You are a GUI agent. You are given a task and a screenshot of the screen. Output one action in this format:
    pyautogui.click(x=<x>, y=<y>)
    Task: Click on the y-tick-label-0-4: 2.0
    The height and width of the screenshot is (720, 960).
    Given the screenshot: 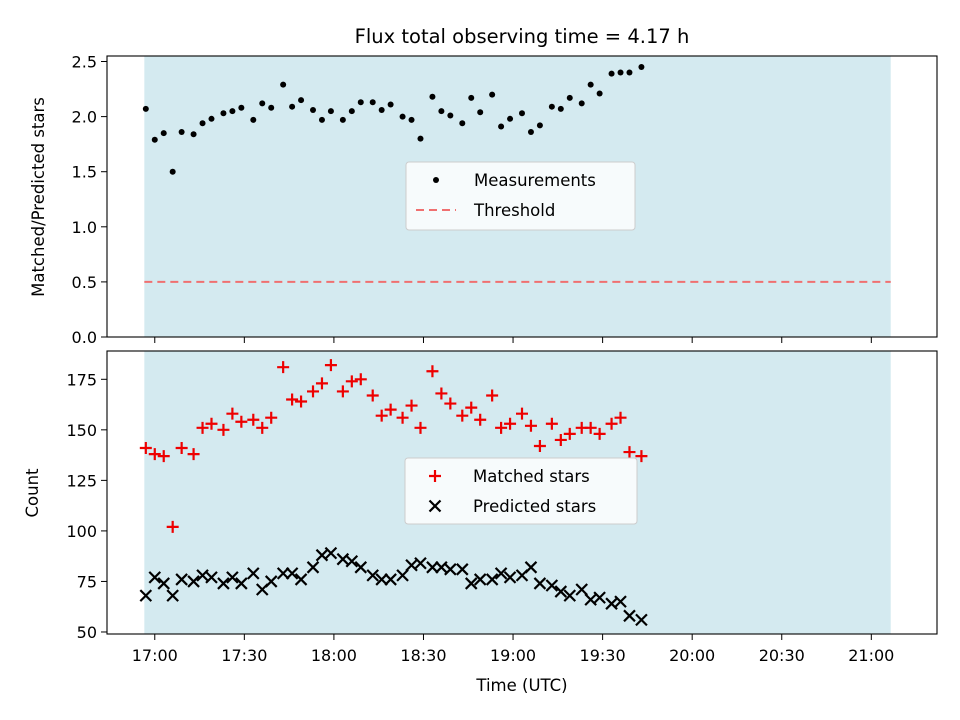 What is the action you would take?
    pyautogui.click(x=84, y=117)
    